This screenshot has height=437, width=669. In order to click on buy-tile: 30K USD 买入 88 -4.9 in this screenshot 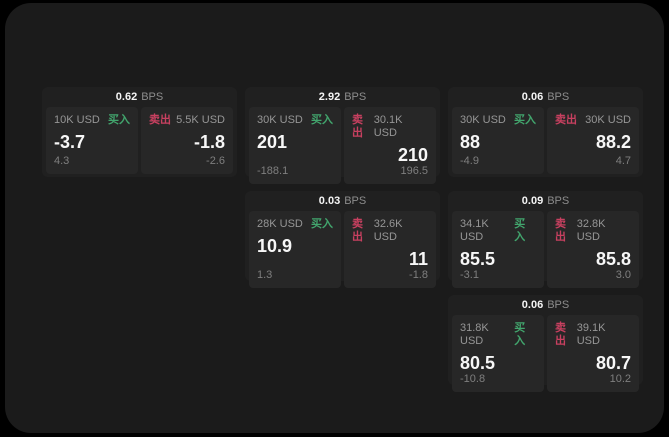, I will do `click(498, 140)`.